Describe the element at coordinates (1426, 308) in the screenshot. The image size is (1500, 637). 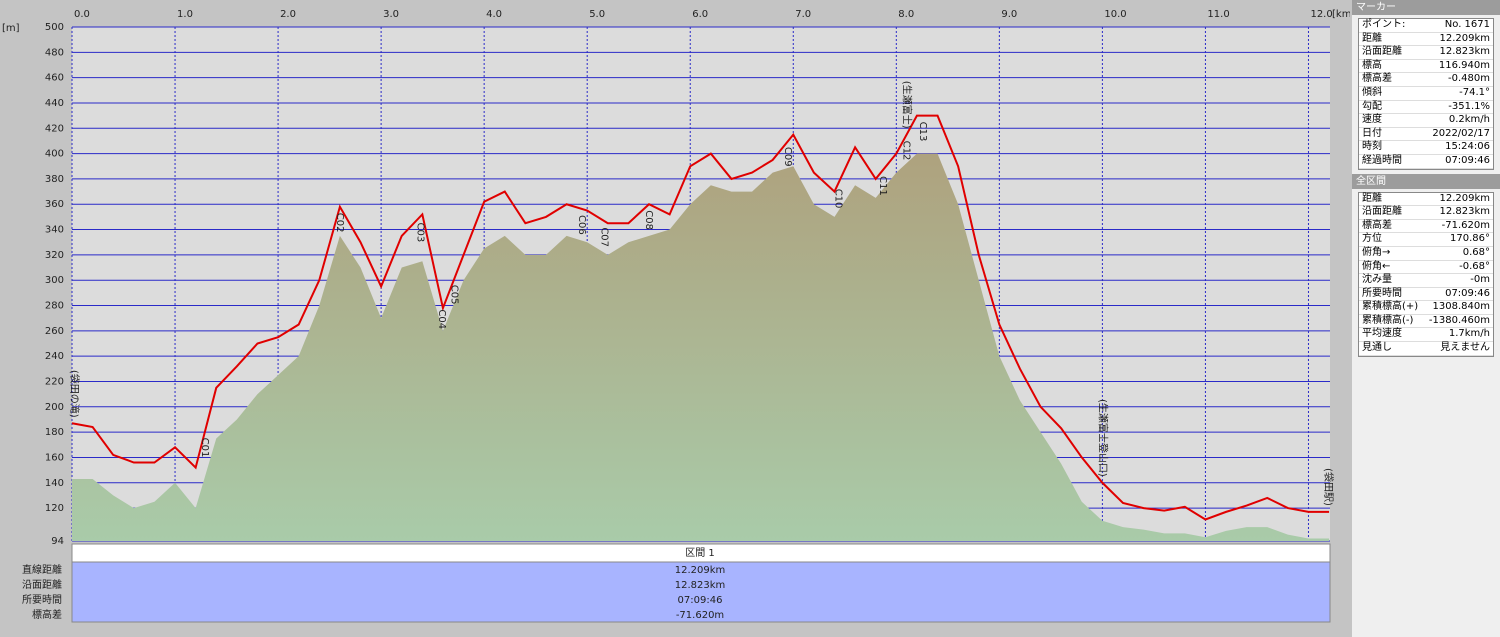
I see `table-row: 累積標高(+) 1308.840m` at that location.